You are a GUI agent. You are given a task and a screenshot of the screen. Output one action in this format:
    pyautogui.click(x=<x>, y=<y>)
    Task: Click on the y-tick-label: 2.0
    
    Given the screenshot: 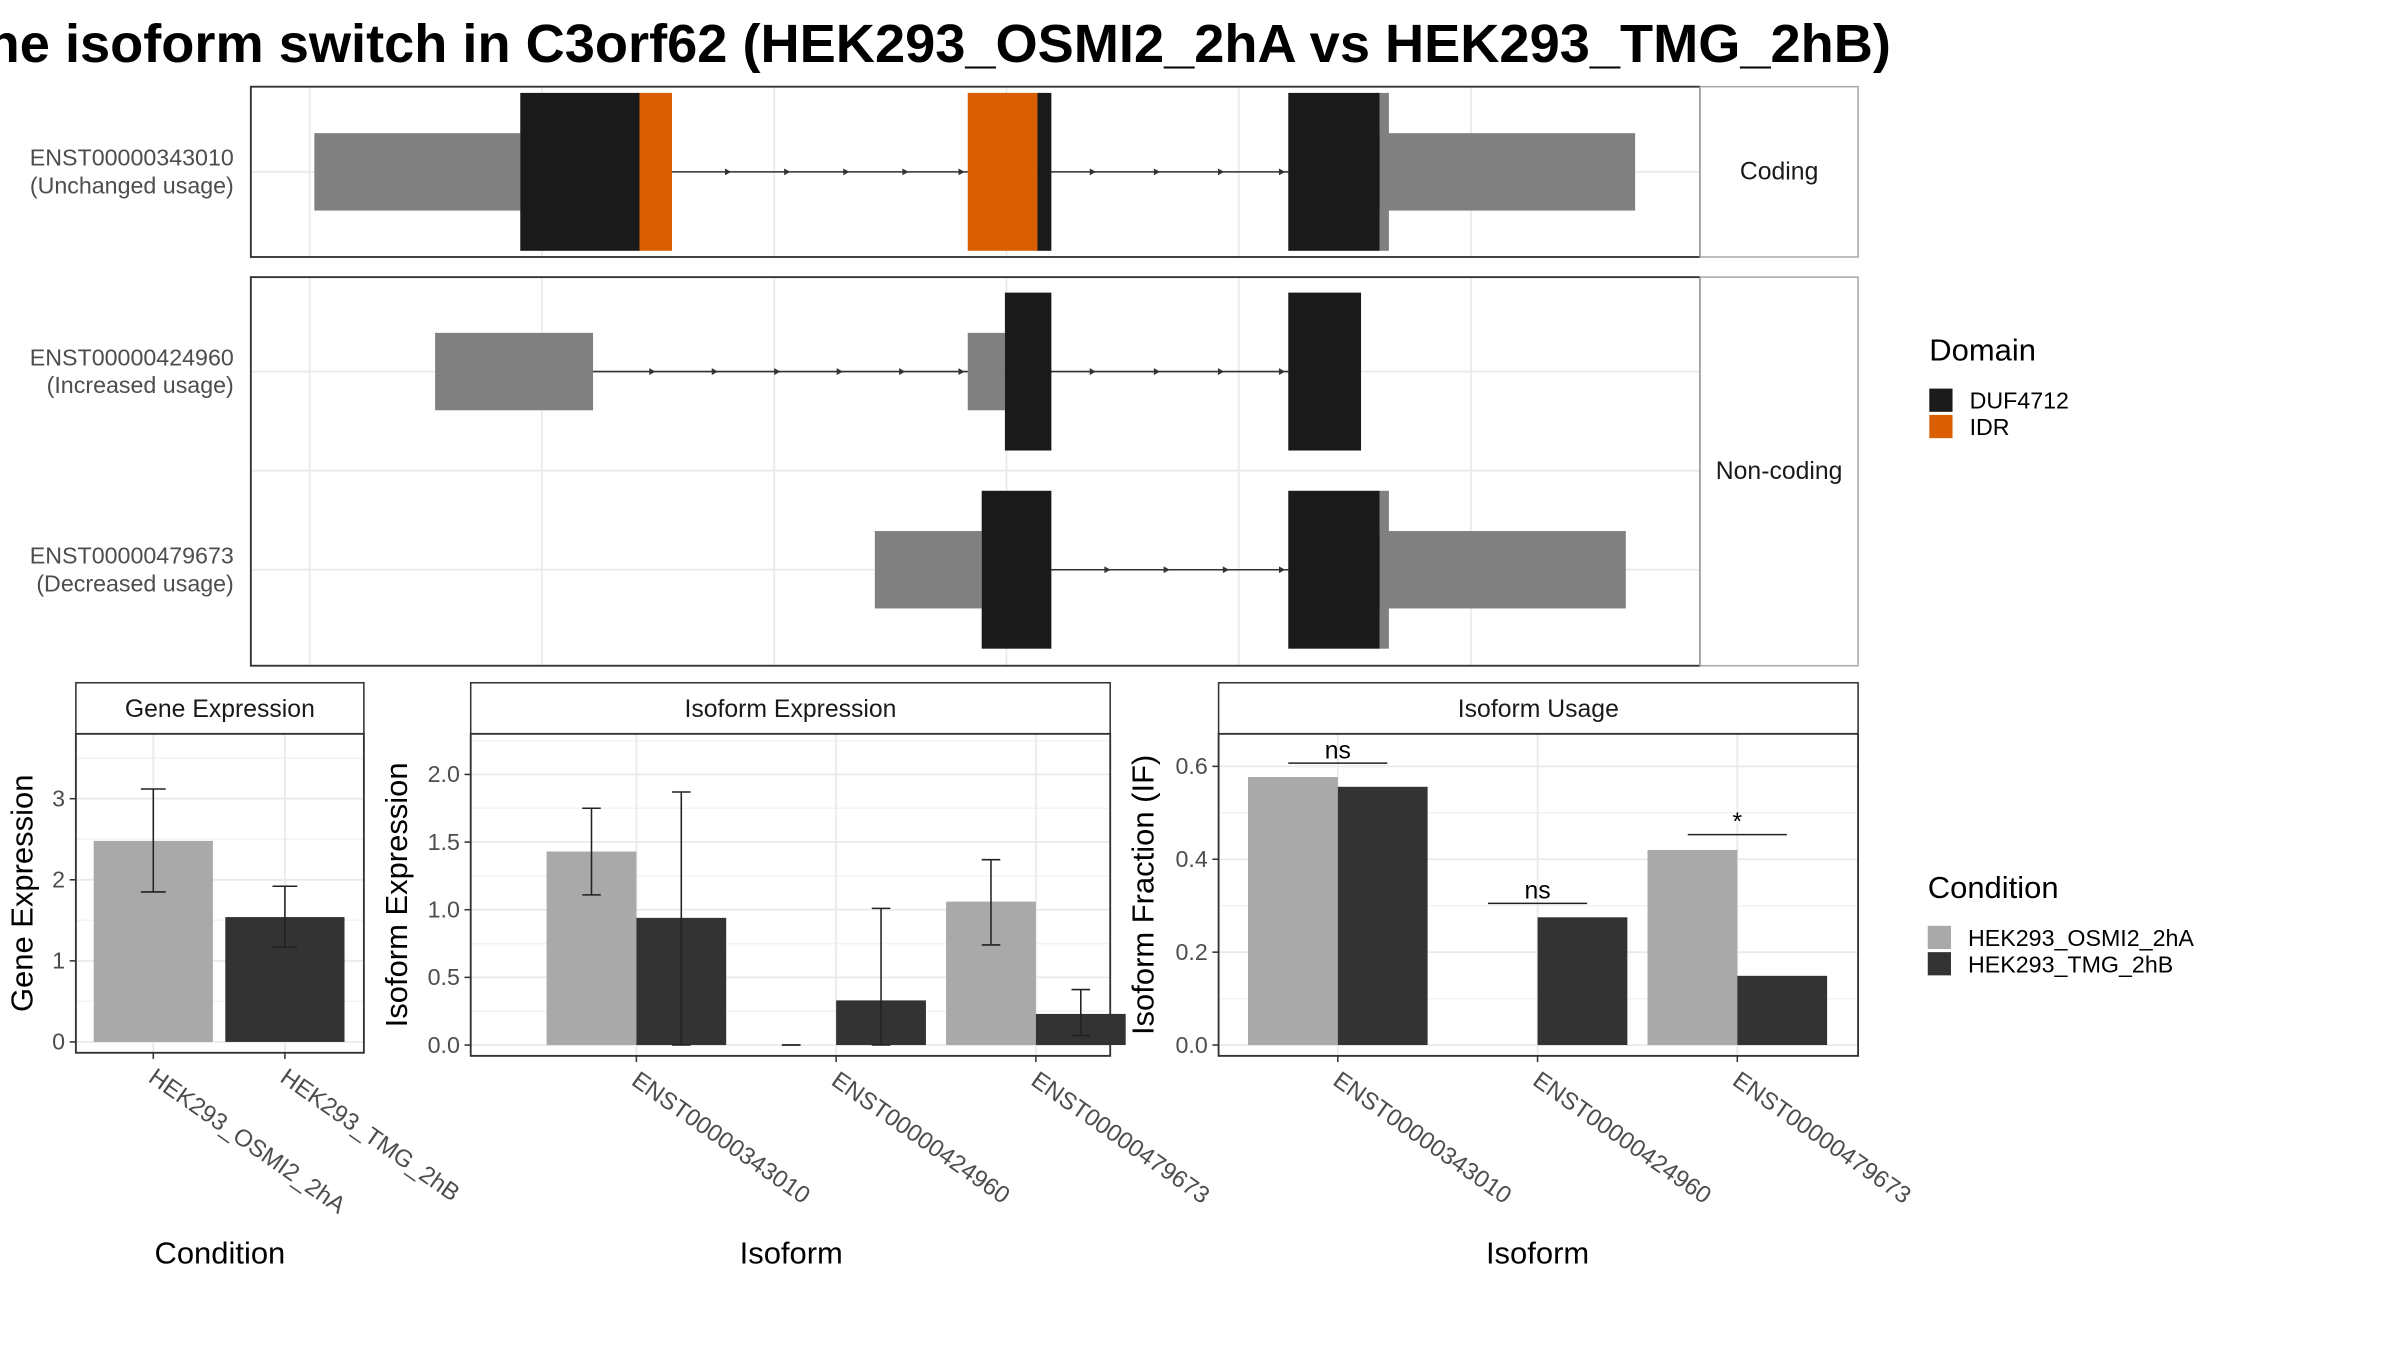 What is the action you would take?
    pyautogui.click(x=444, y=774)
    